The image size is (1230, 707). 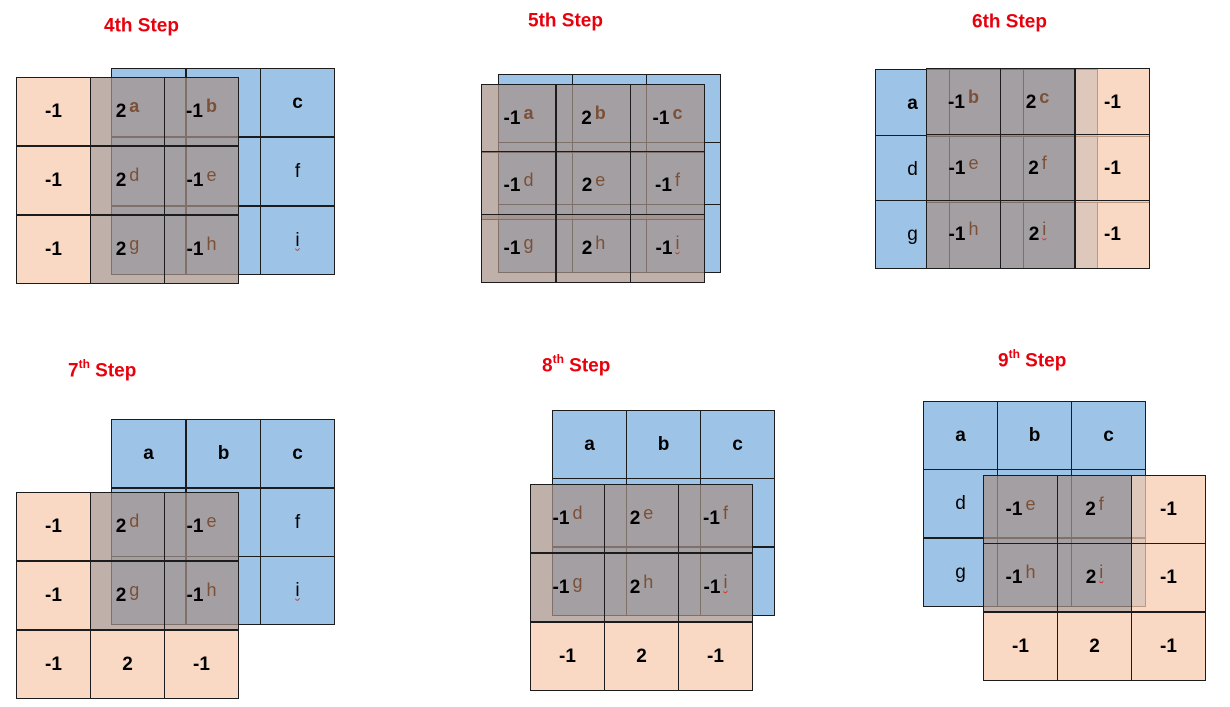 I want to click on step-7-title: 7th Step, so click(x=102, y=369).